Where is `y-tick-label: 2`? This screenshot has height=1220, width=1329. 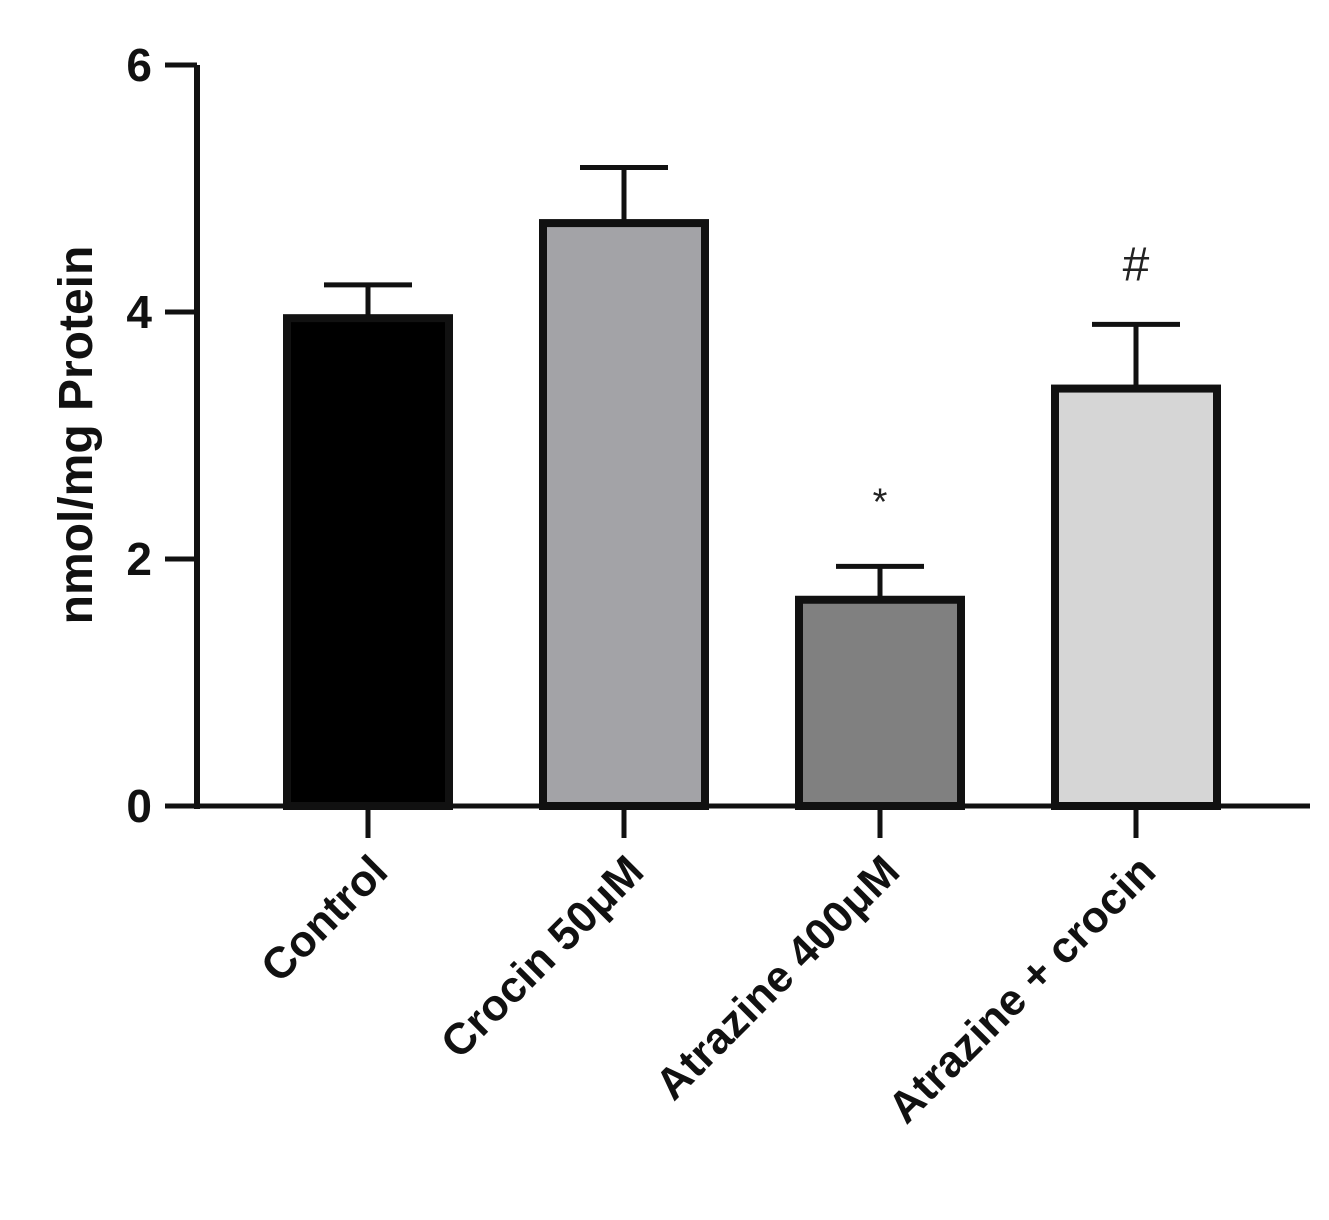 y-tick-label: 2 is located at coordinates (139, 559).